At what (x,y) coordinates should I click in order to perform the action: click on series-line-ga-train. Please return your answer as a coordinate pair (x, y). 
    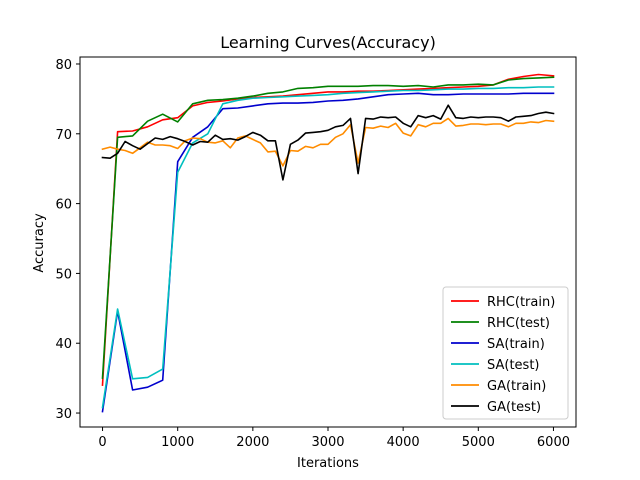
    Looking at the image, I should click on (328, 142).